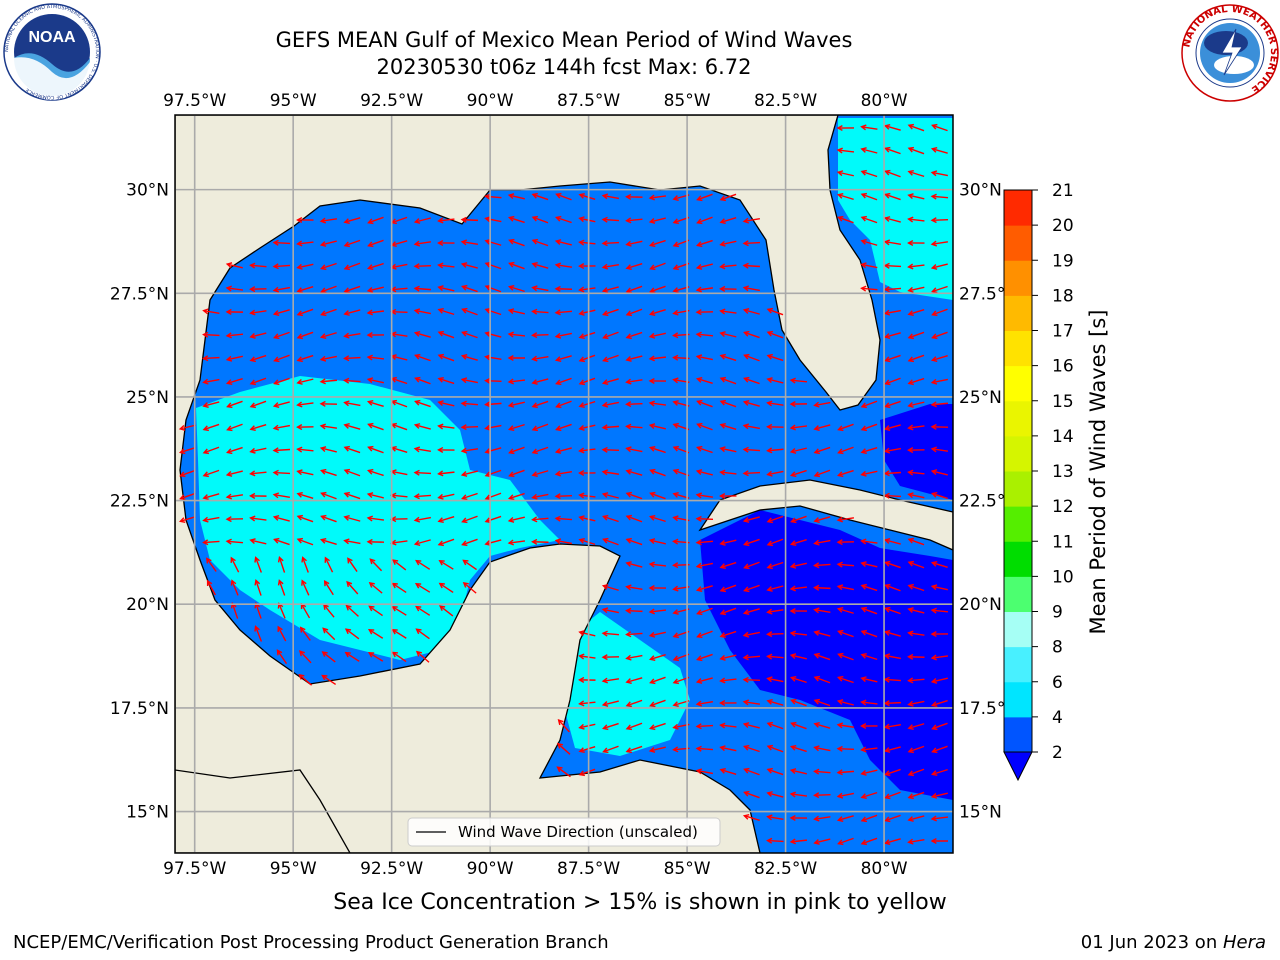 Image resolution: width=1280 pixels, height=960 pixels. Describe the element at coordinates (1018, 664) in the screenshot. I see `colorbar-segment` at that location.